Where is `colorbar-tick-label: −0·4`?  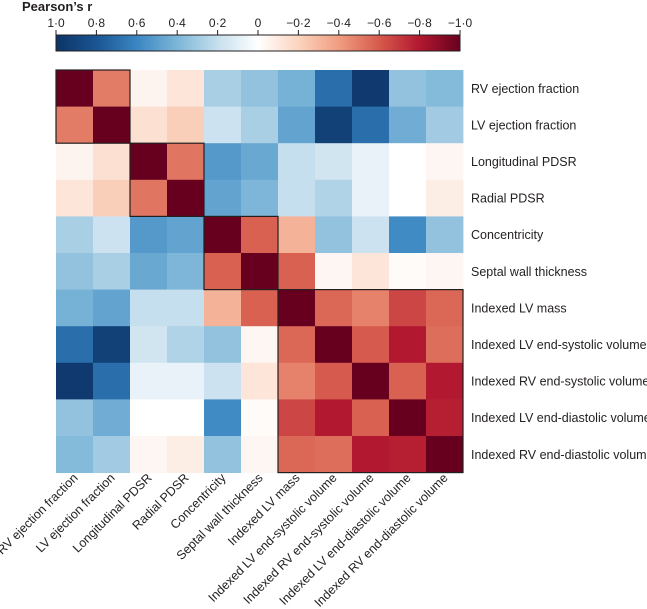 colorbar-tick-label: −0·4 is located at coordinates (339, 23).